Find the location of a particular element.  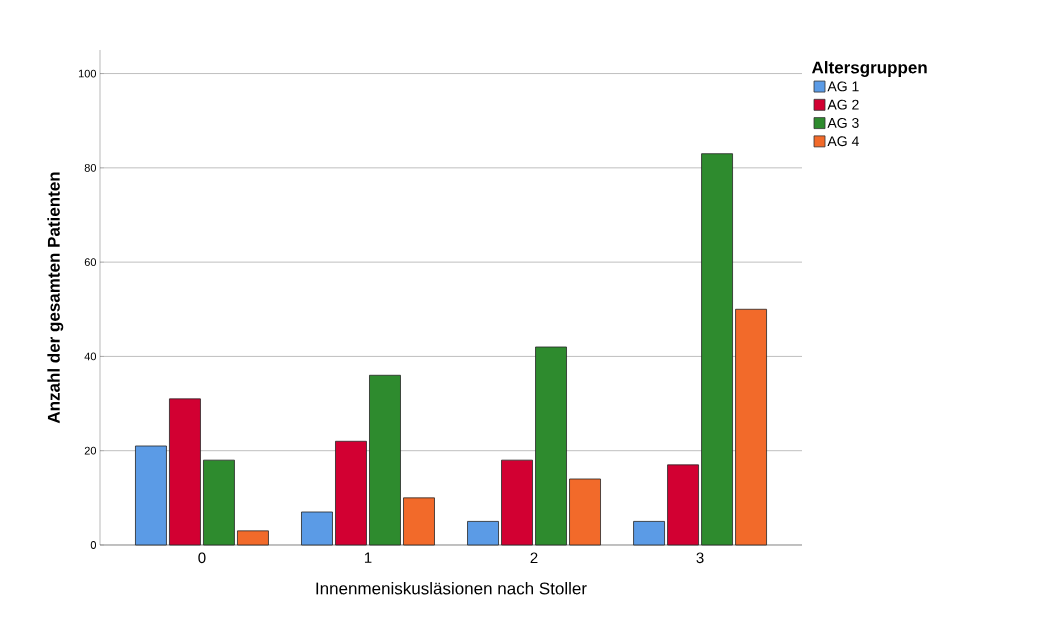

x-tick-label: 2 is located at coordinates (534, 557).